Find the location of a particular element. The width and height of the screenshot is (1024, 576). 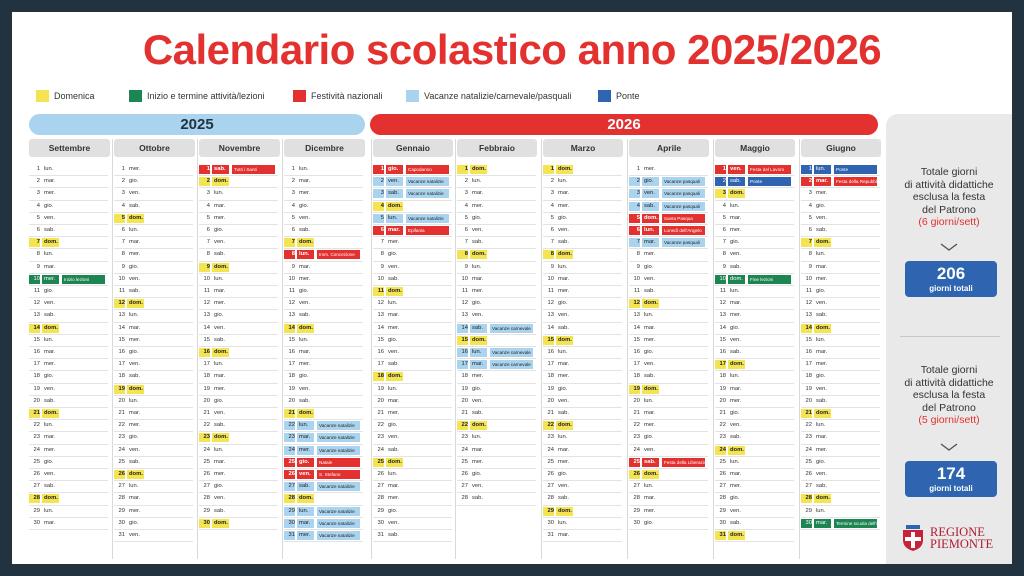

weekday-label: lun. is located at coordinates (219, 193).